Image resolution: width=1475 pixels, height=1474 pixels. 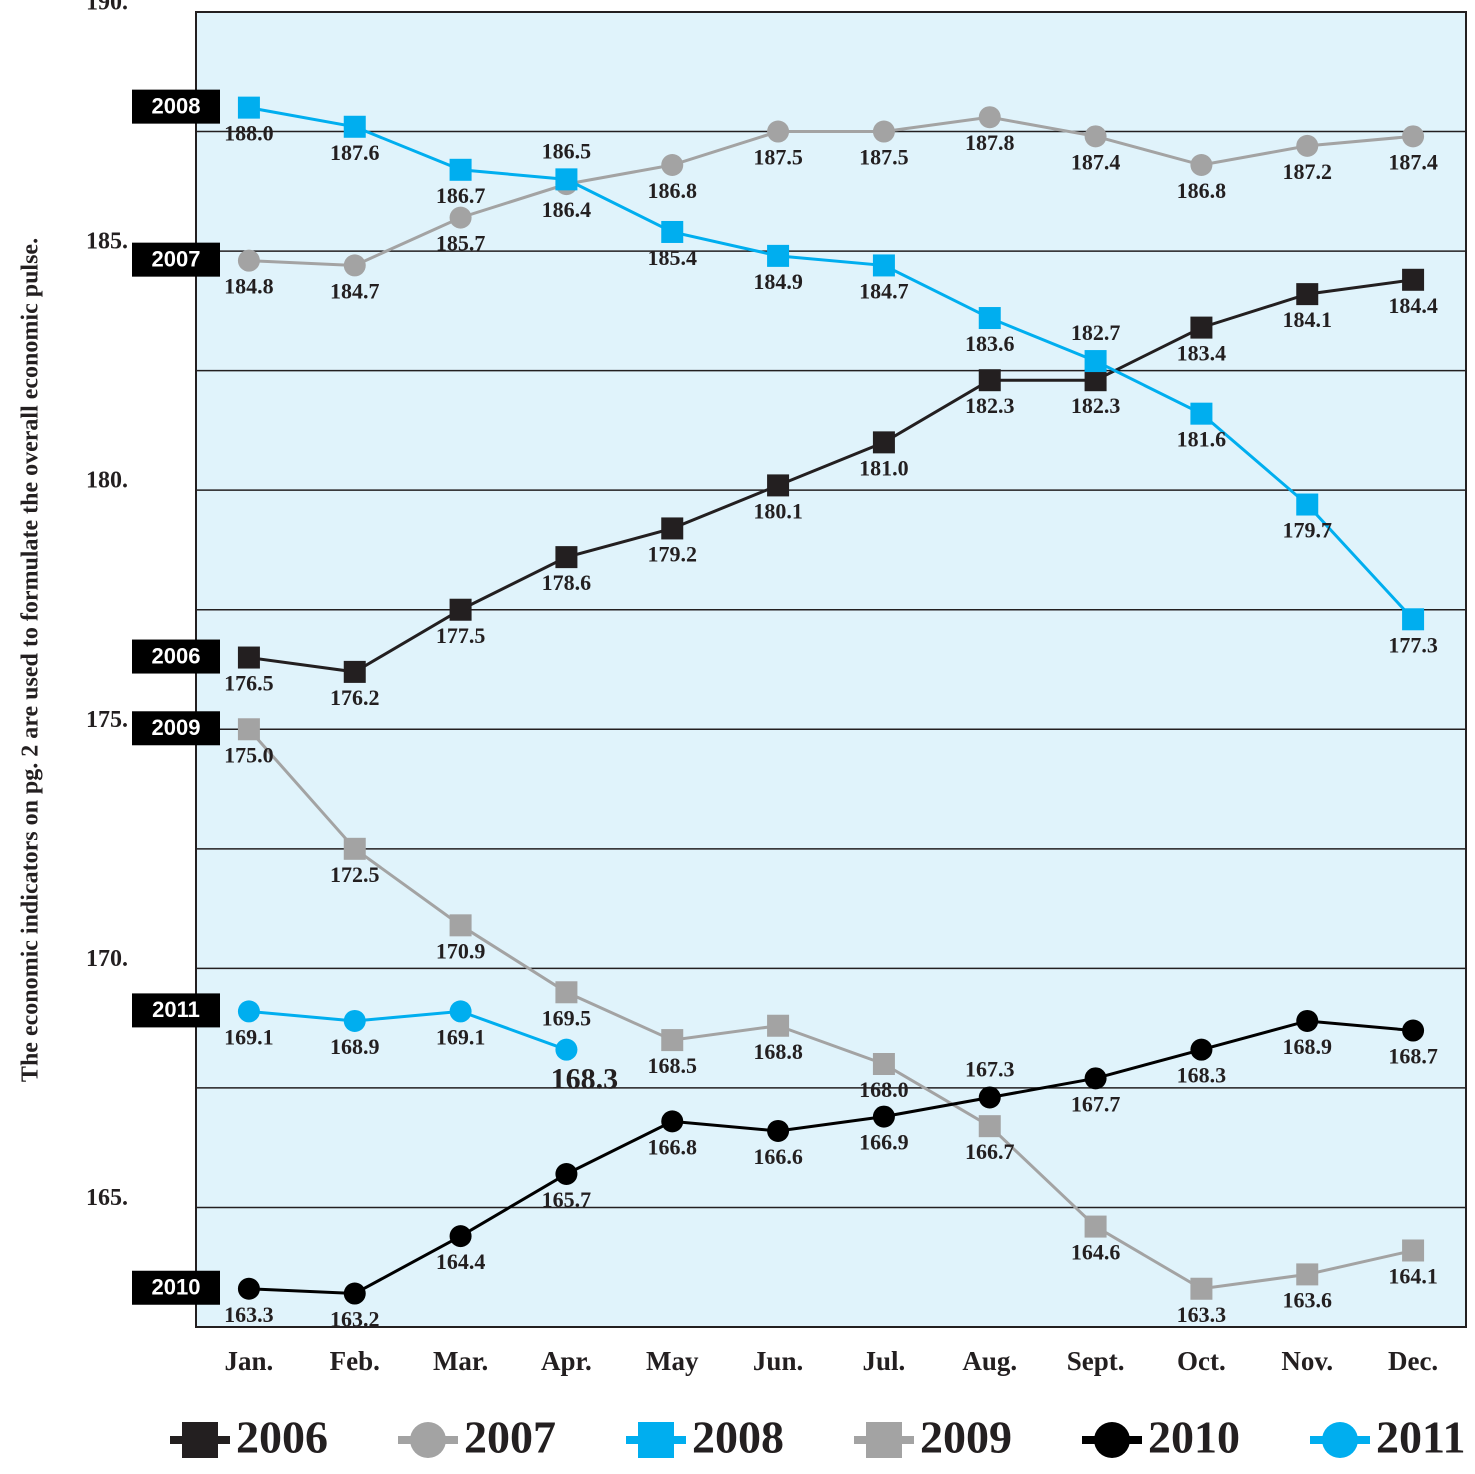 I want to click on data-label: 164.1, so click(x=1413, y=1276).